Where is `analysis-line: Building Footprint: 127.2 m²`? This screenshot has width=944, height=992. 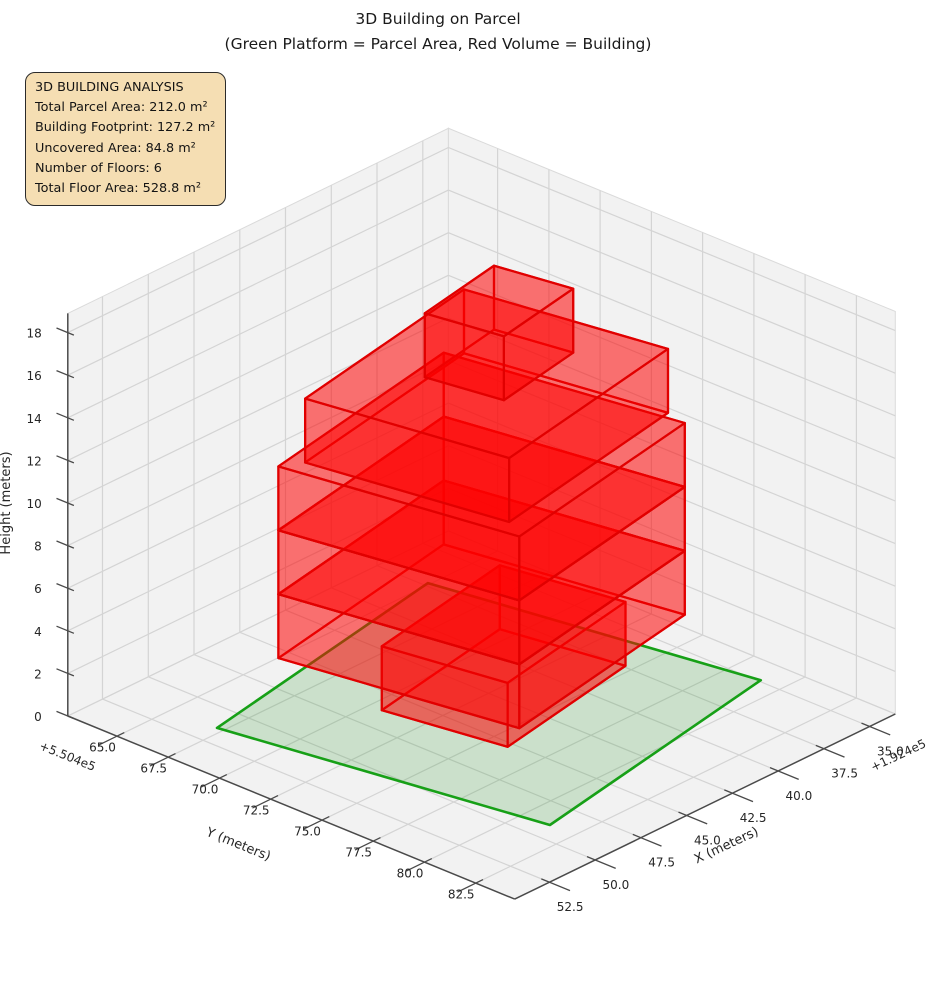 analysis-line: Building Footprint: 127.2 m² is located at coordinates (125, 128).